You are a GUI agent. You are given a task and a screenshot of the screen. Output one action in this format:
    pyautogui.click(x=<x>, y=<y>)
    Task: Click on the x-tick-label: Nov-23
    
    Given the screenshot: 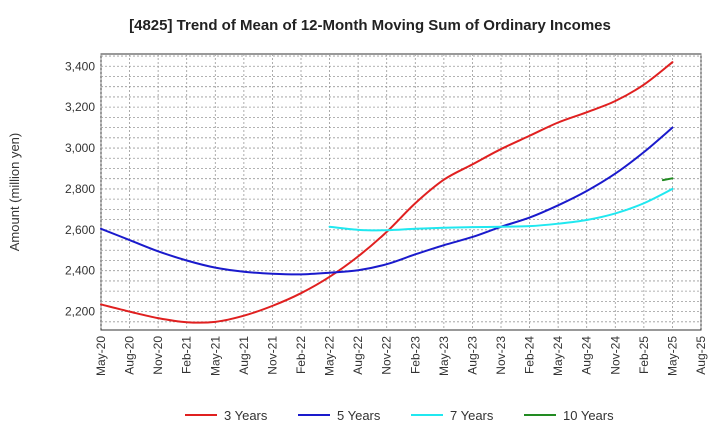 What is the action you would take?
    pyautogui.click(x=501, y=355)
    